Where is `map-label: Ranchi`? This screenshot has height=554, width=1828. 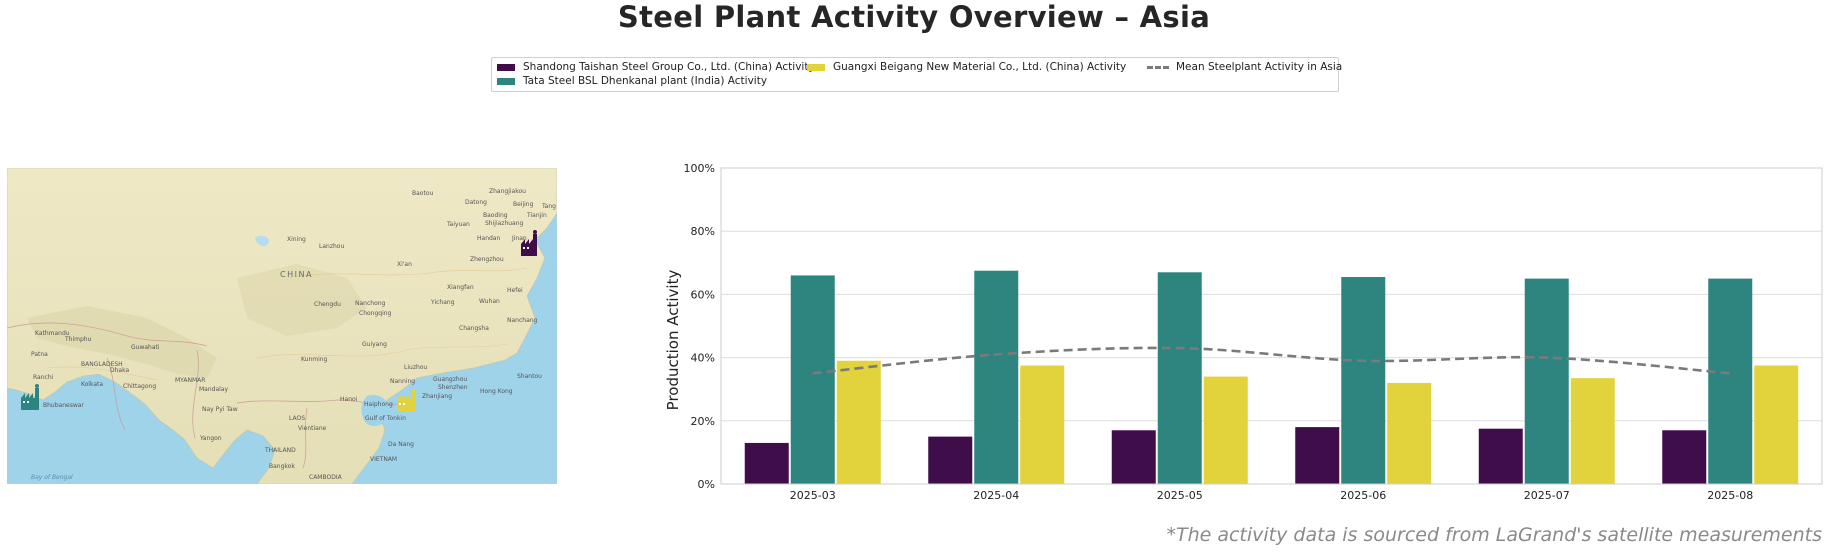
map-label: Ranchi is located at coordinates (43, 377).